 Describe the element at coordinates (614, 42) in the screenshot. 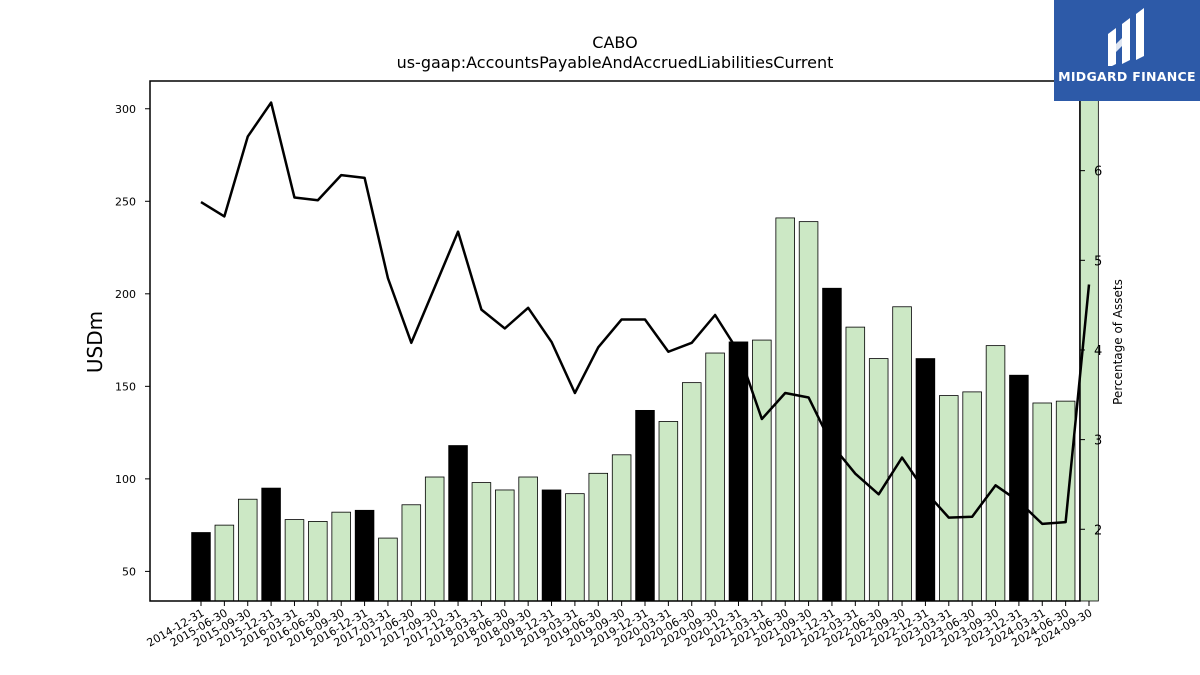

I see `chart-title: CABO` at that location.